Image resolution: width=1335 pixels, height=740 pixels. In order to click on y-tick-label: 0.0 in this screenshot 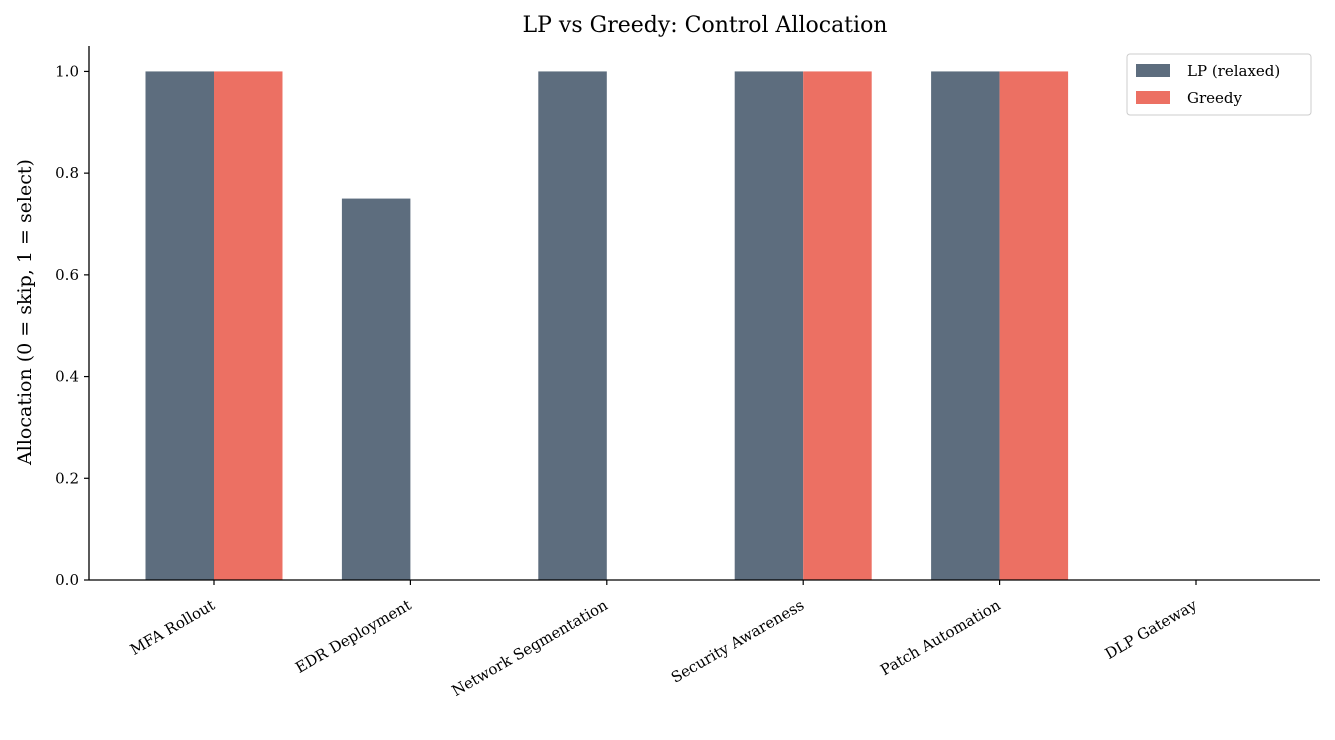, I will do `click(67, 580)`.